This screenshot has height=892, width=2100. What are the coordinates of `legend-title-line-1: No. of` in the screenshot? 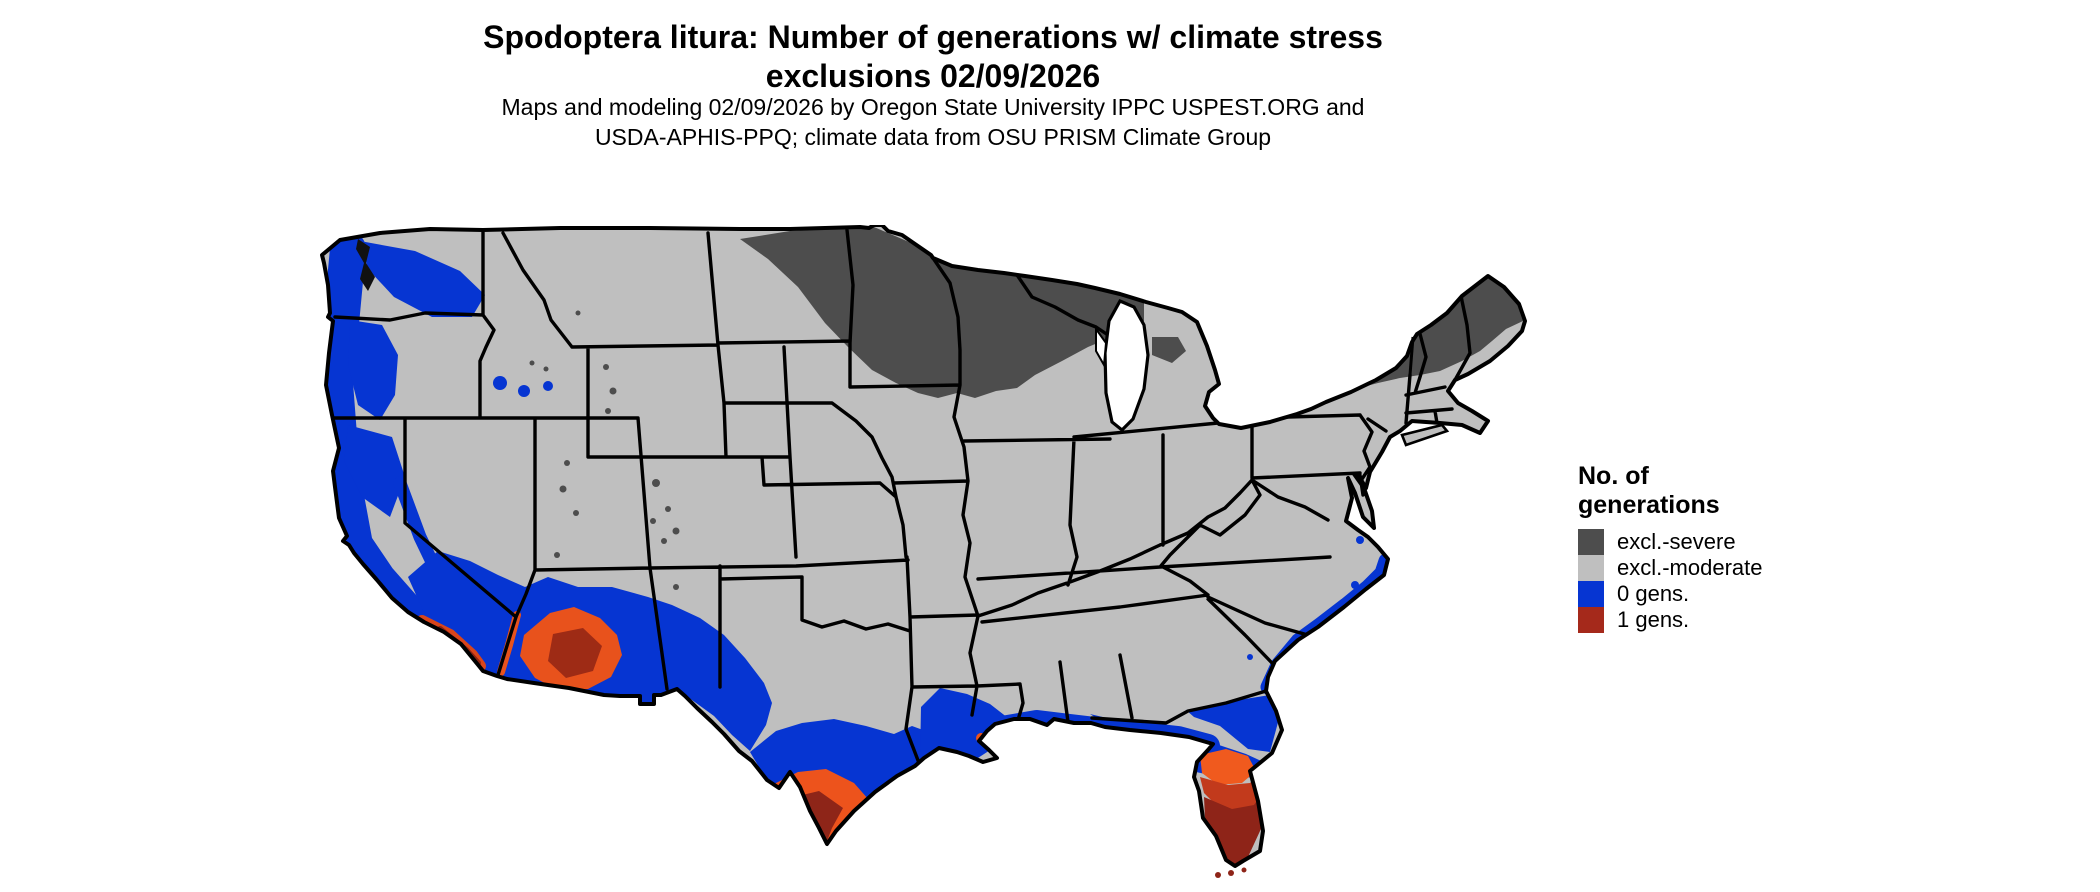 It's located at (1613, 476).